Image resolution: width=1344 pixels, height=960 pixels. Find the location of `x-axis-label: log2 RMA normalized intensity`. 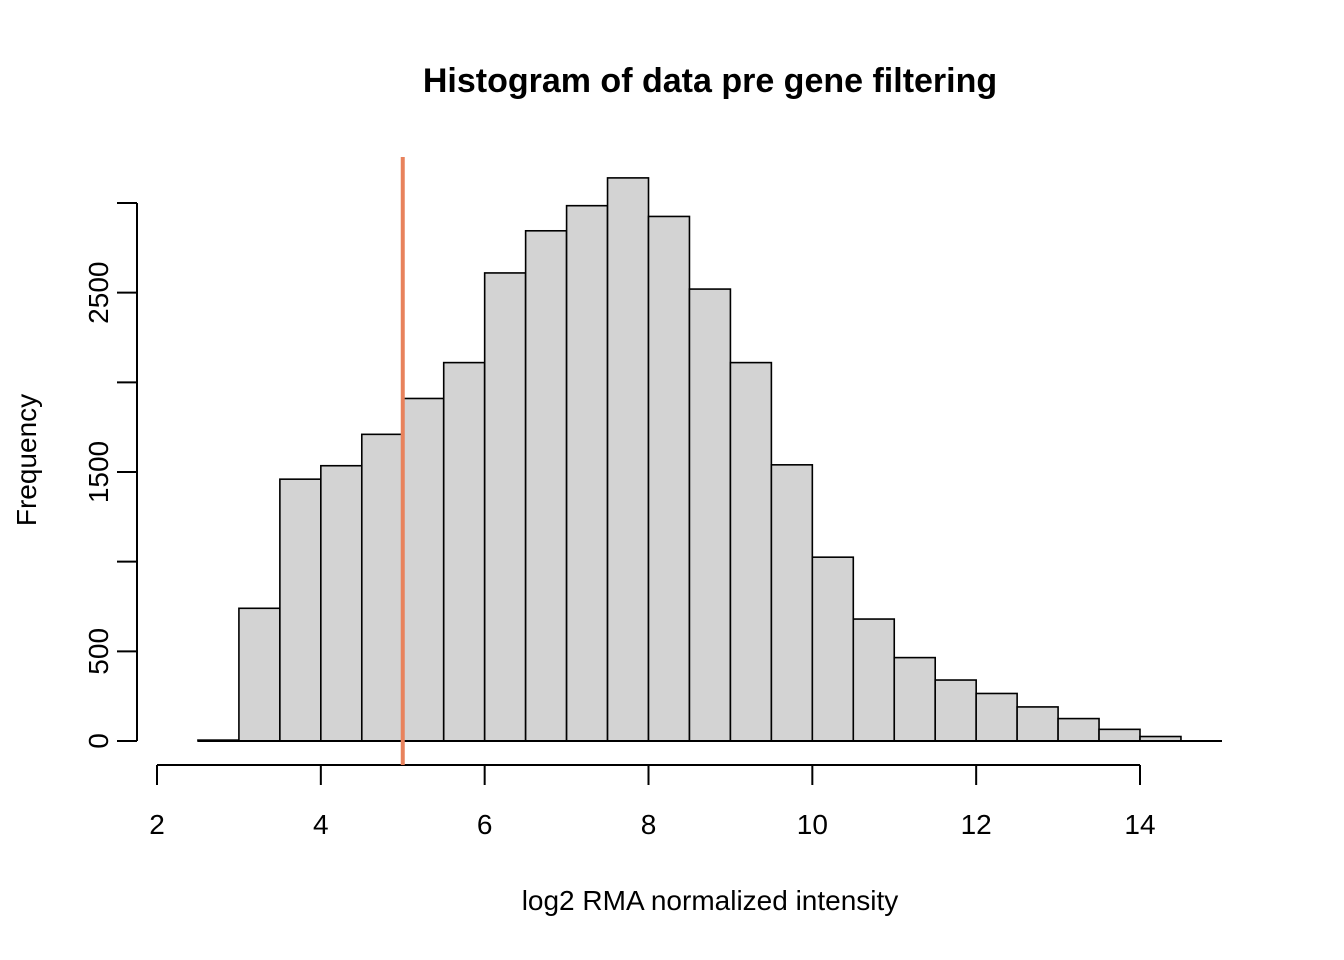

x-axis-label: log2 RMA normalized intensity is located at coordinates (710, 900).